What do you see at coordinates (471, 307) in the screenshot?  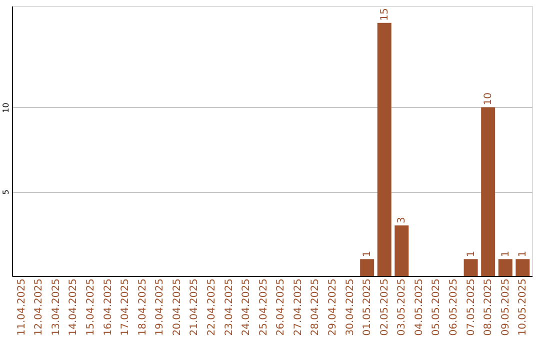 I see `x-tick-label: 07.05.2025` at bounding box center [471, 307].